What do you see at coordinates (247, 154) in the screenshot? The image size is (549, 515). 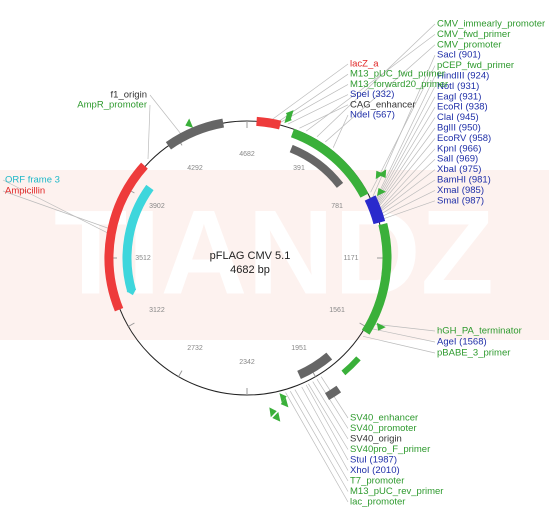 I see `tick-label: 4682` at bounding box center [247, 154].